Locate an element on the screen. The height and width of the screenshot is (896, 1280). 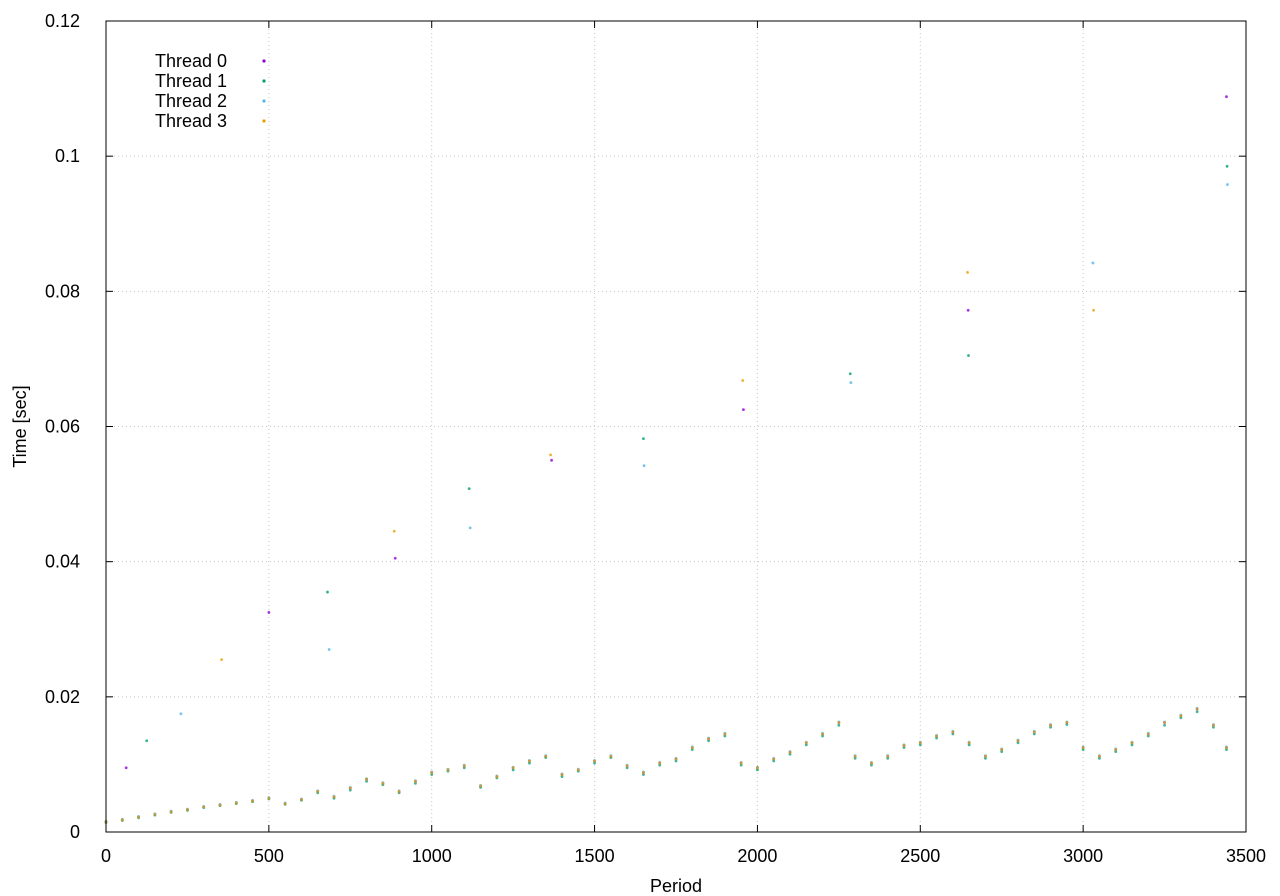
x-tick-label: 500 is located at coordinates (269, 856).